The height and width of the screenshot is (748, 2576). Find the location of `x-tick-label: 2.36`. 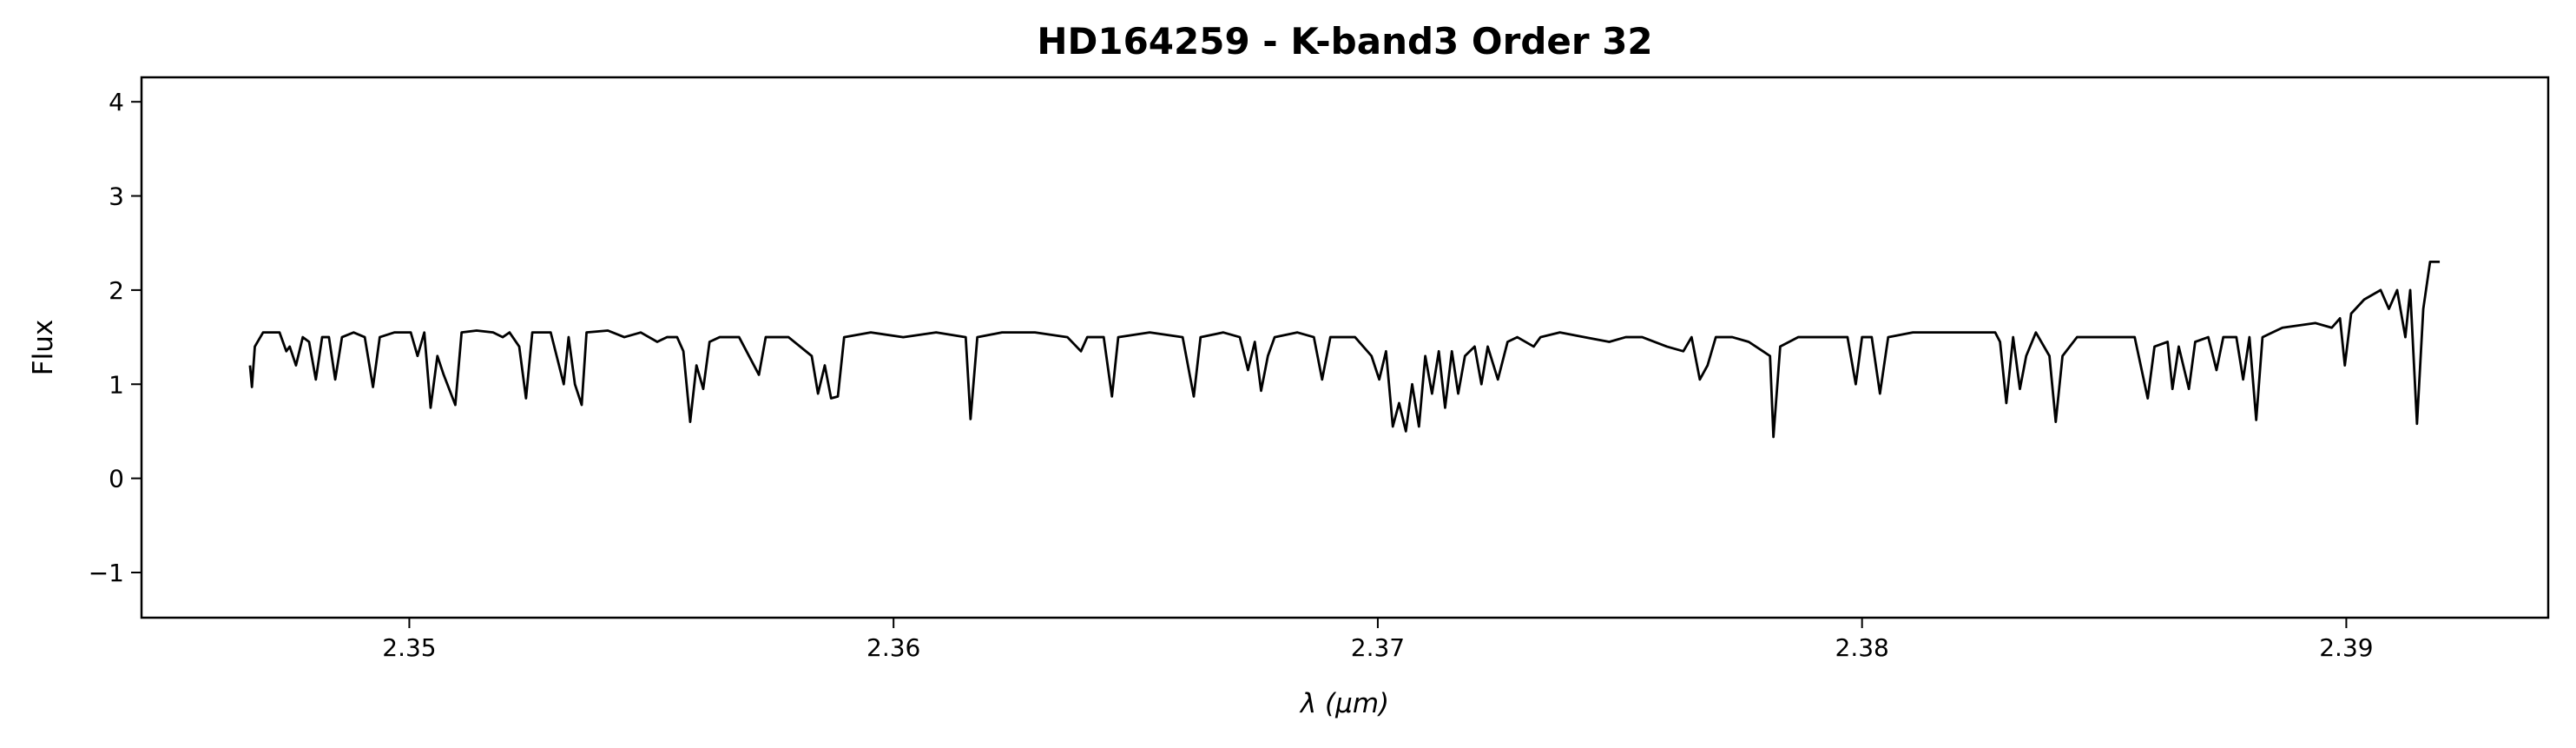

x-tick-label: 2.36 is located at coordinates (893, 647).